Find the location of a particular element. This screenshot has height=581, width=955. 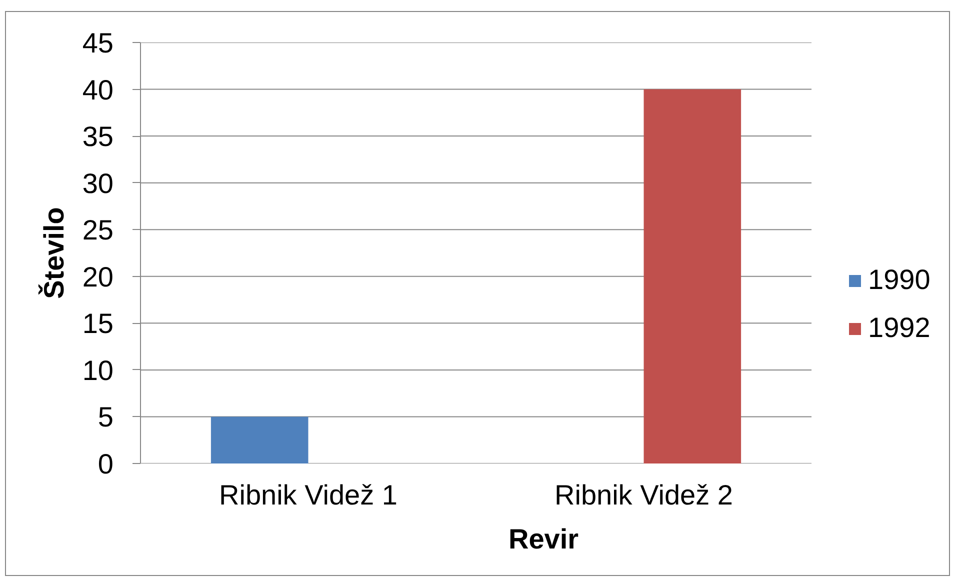

x-tick-label: Ribnik Videž 1 is located at coordinates (308, 495).